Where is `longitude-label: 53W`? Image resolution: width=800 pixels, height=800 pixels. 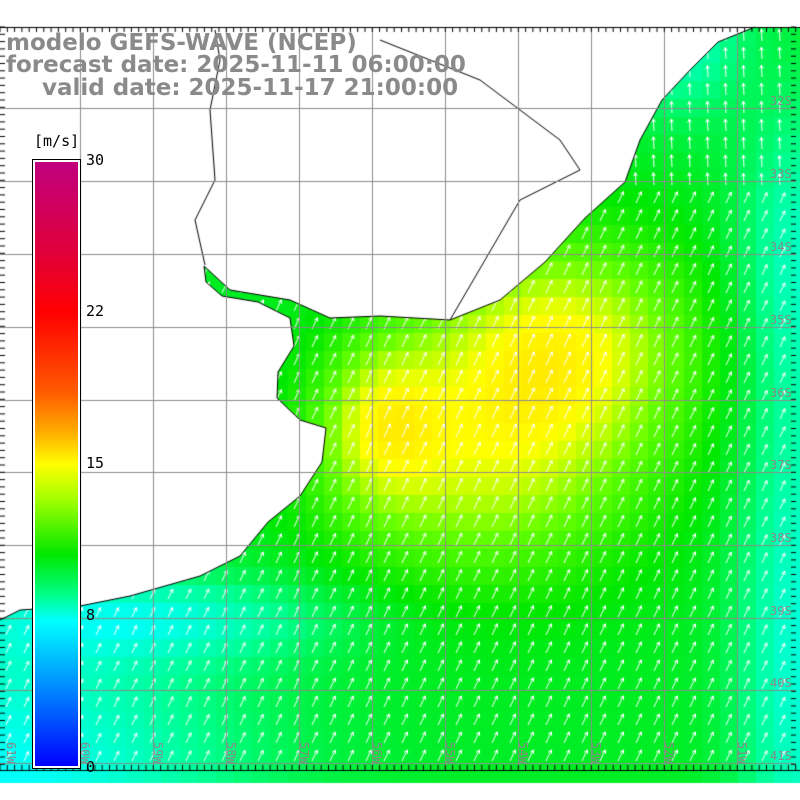 longitude-label: 53W is located at coordinates (596, 753).